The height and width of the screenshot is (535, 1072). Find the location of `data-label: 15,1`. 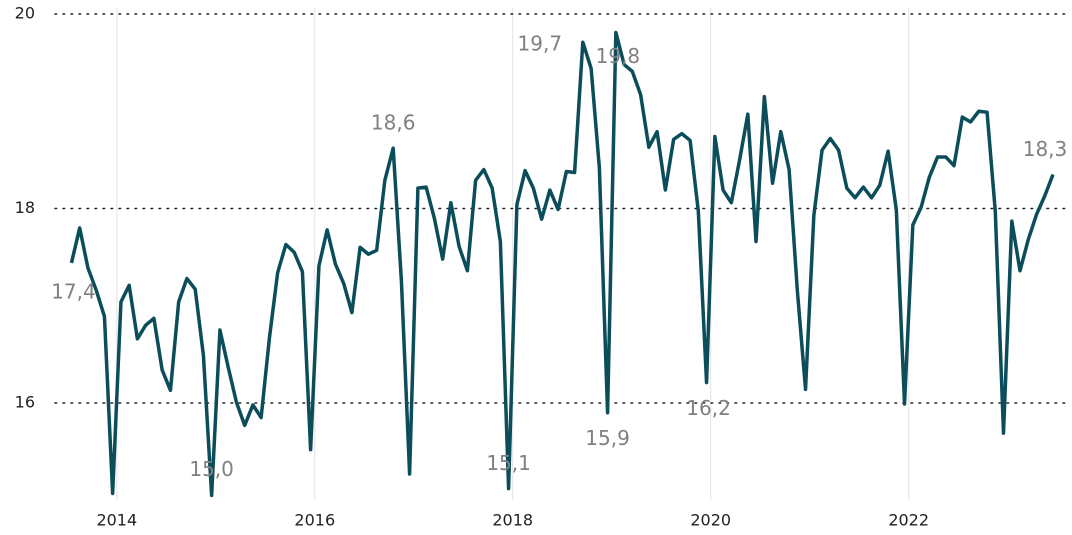

data-label: 15,1 is located at coordinates (508, 463).